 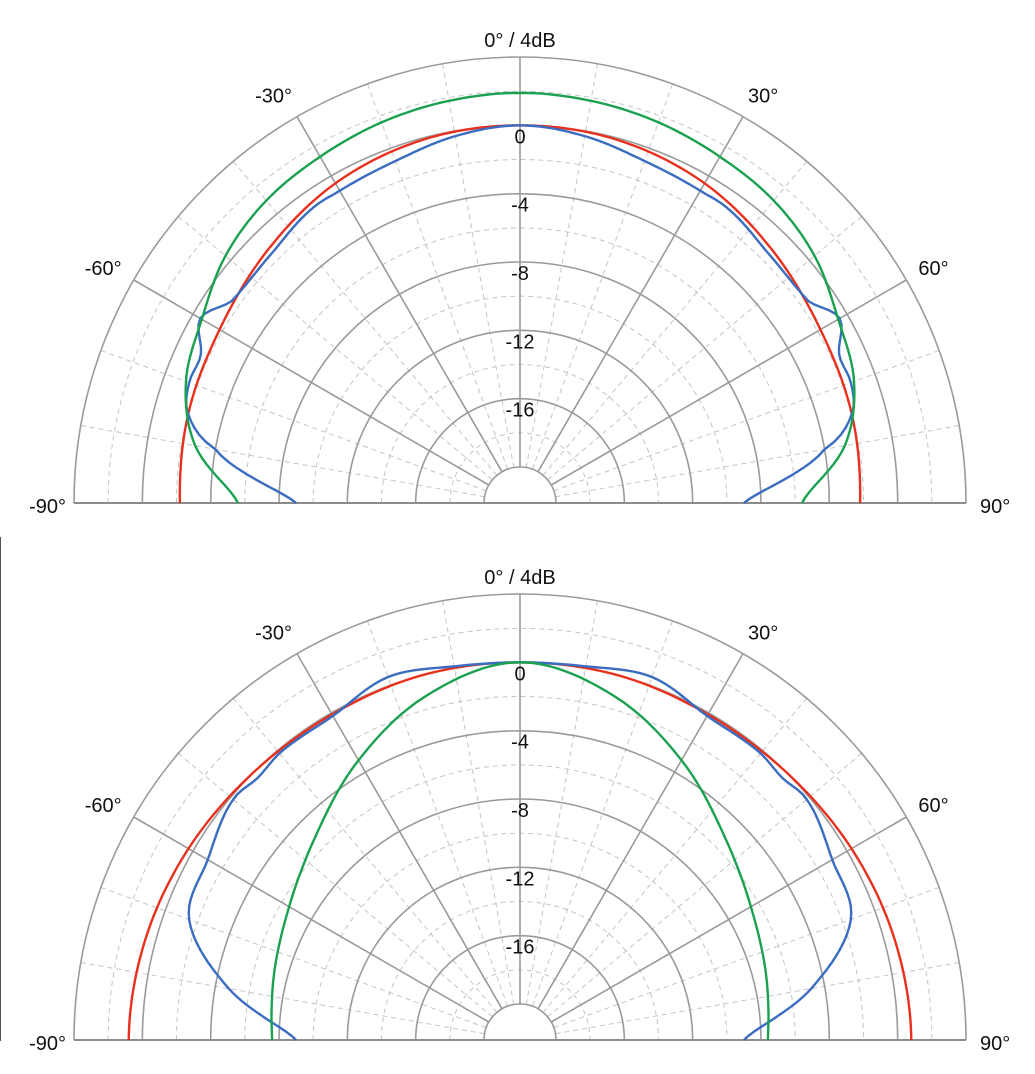 I want to click on left-border-line, so click(x=0, y=789).